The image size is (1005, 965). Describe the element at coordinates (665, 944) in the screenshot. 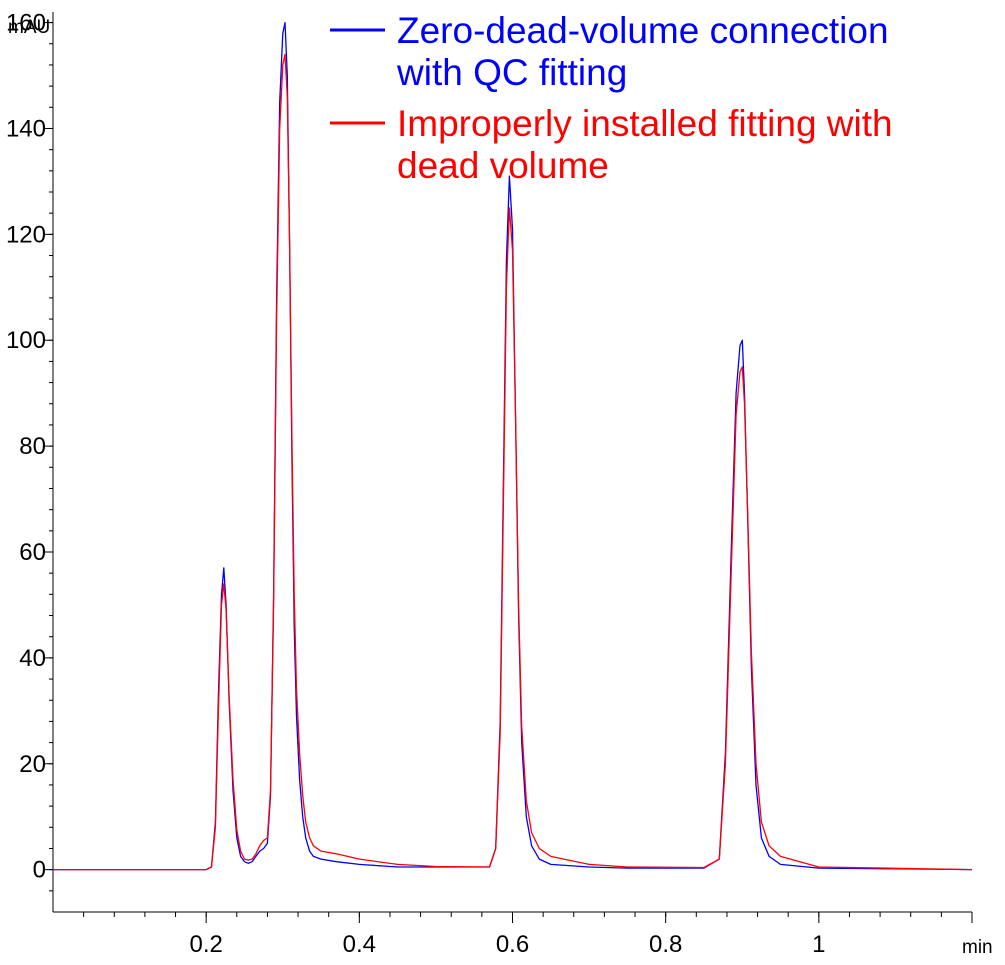

I see `x-tick-label: 0.8` at that location.